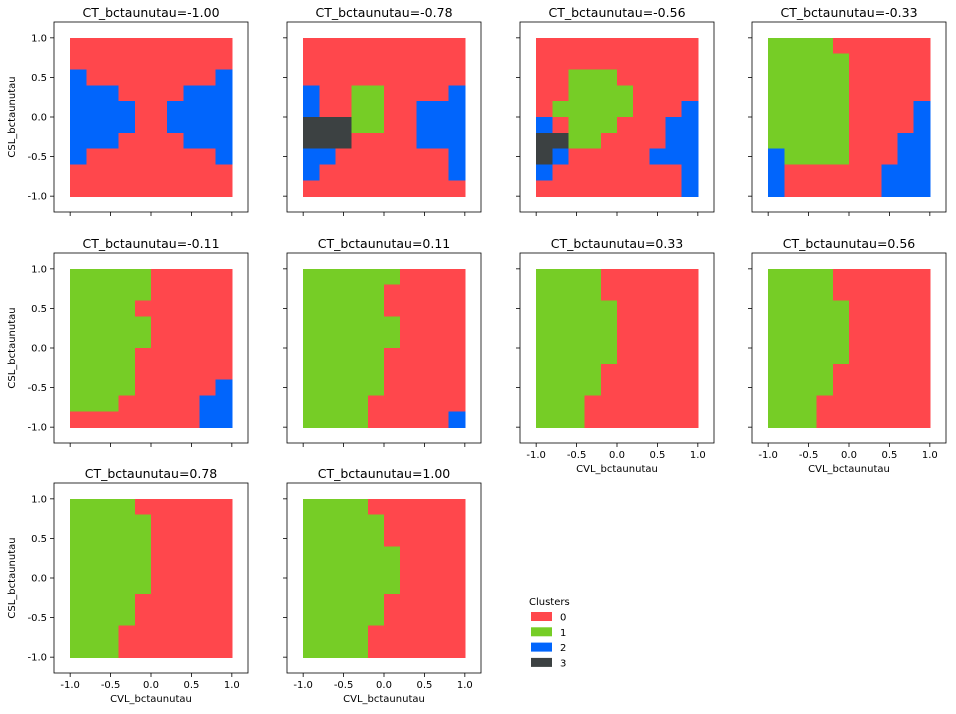 The width and height of the screenshot is (956, 714). Describe the element at coordinates (12, 577) in the screenshot. I see `y-axis-label: CSL_bctaunutau` at that location.